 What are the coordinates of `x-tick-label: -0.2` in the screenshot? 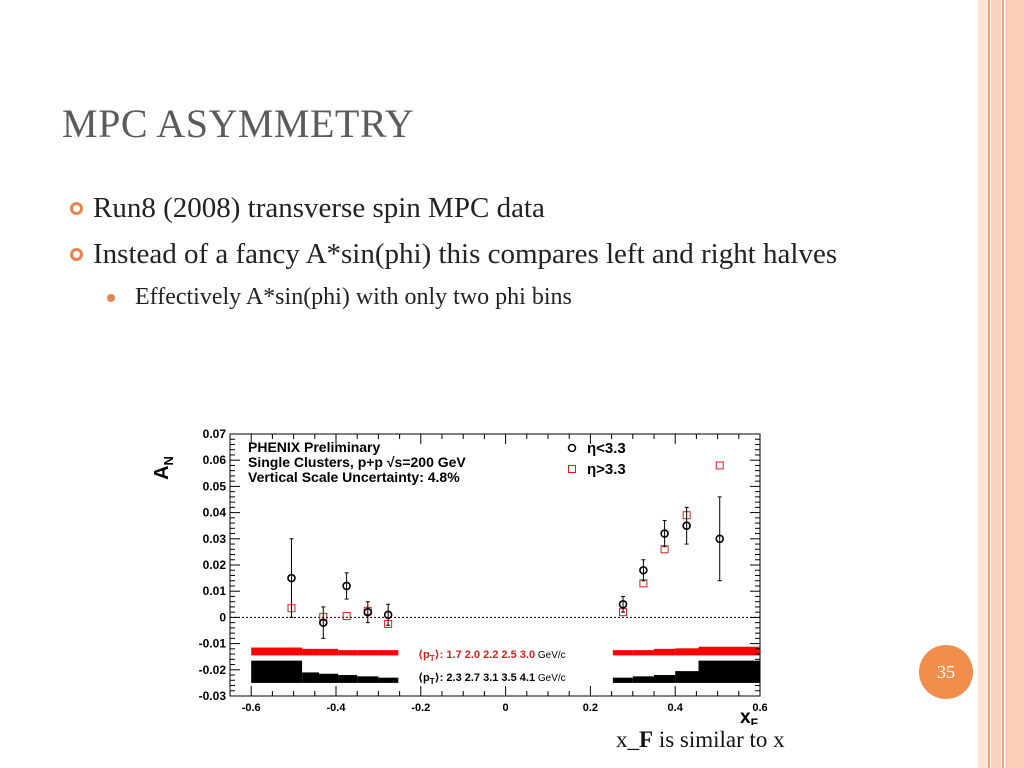 It's located at (420, 708).